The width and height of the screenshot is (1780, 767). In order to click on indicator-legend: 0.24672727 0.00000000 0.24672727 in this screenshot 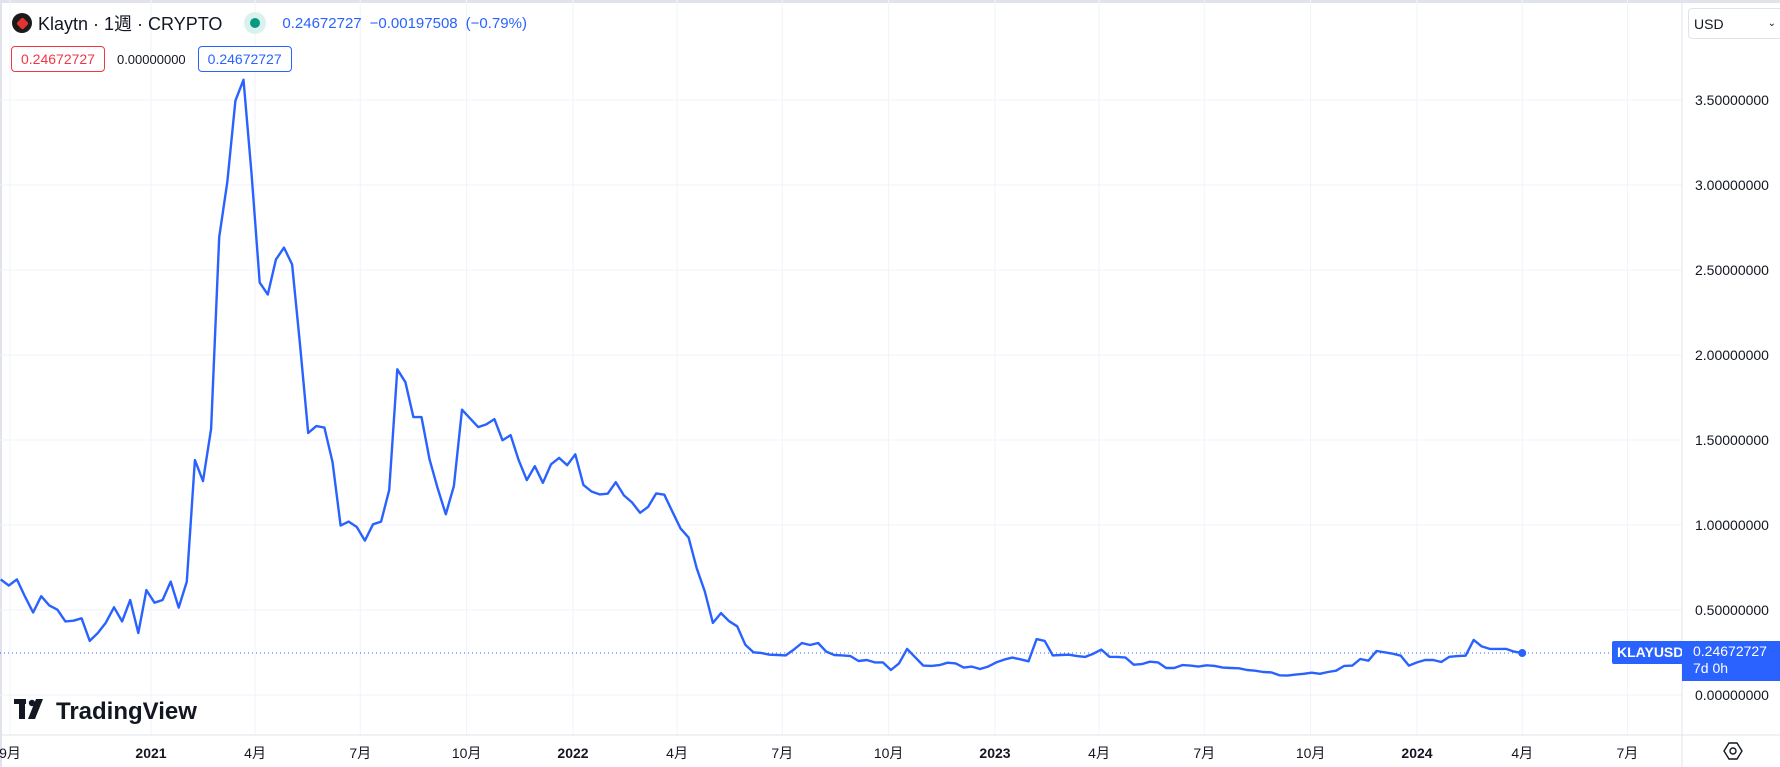, I will do `click(151, 59)`.